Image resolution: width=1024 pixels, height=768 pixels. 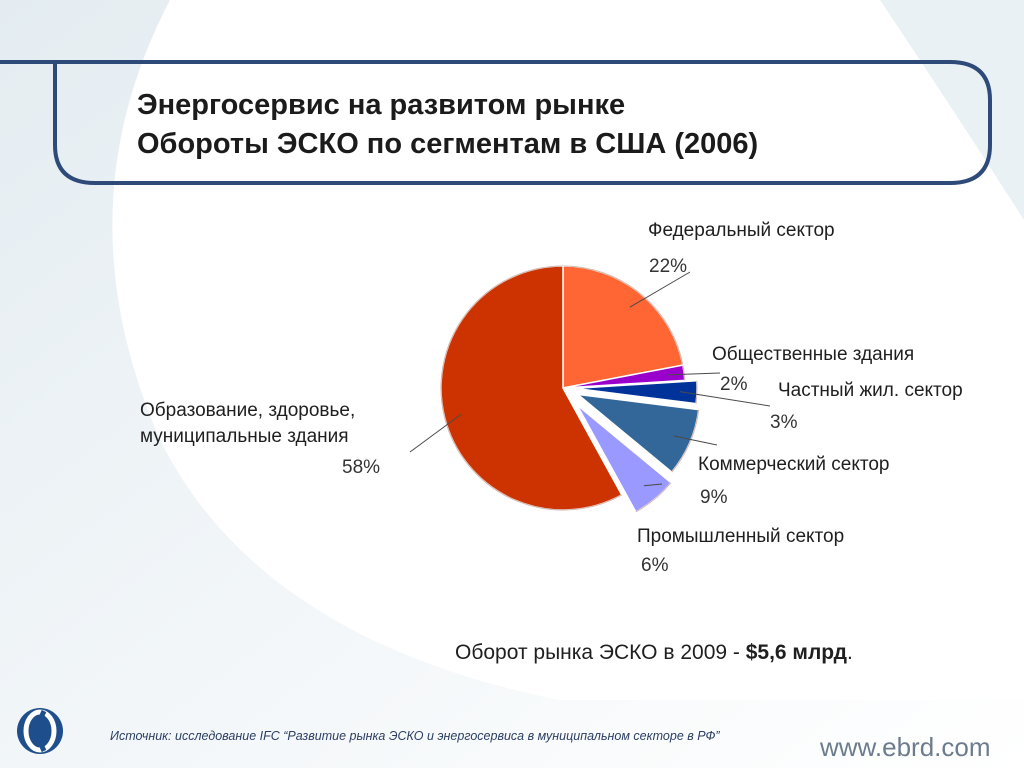 What do you see at coordinates (381, 105) in the screenshot?
I see `title-line-1: Энергосервис на развитом рынке` at bounding box center [381, 105].